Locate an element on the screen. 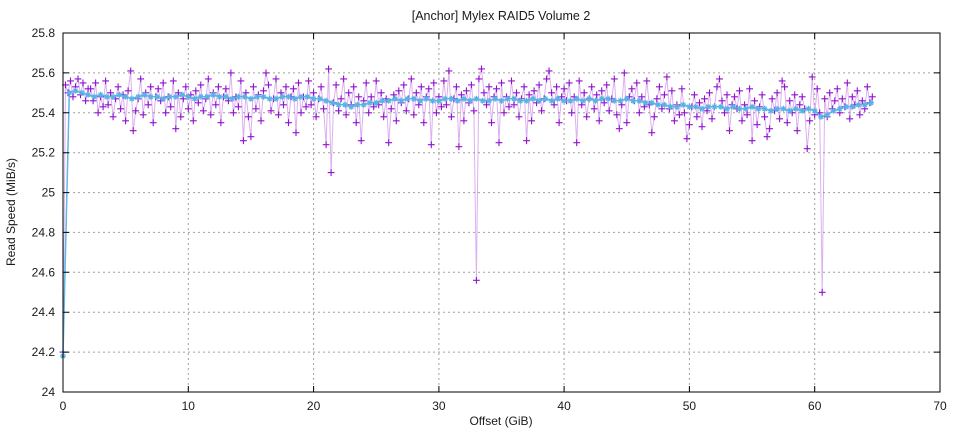 This screenshot has height=432, width=960. y-tick-label: 24.8 is located at coordinates (44, 232).